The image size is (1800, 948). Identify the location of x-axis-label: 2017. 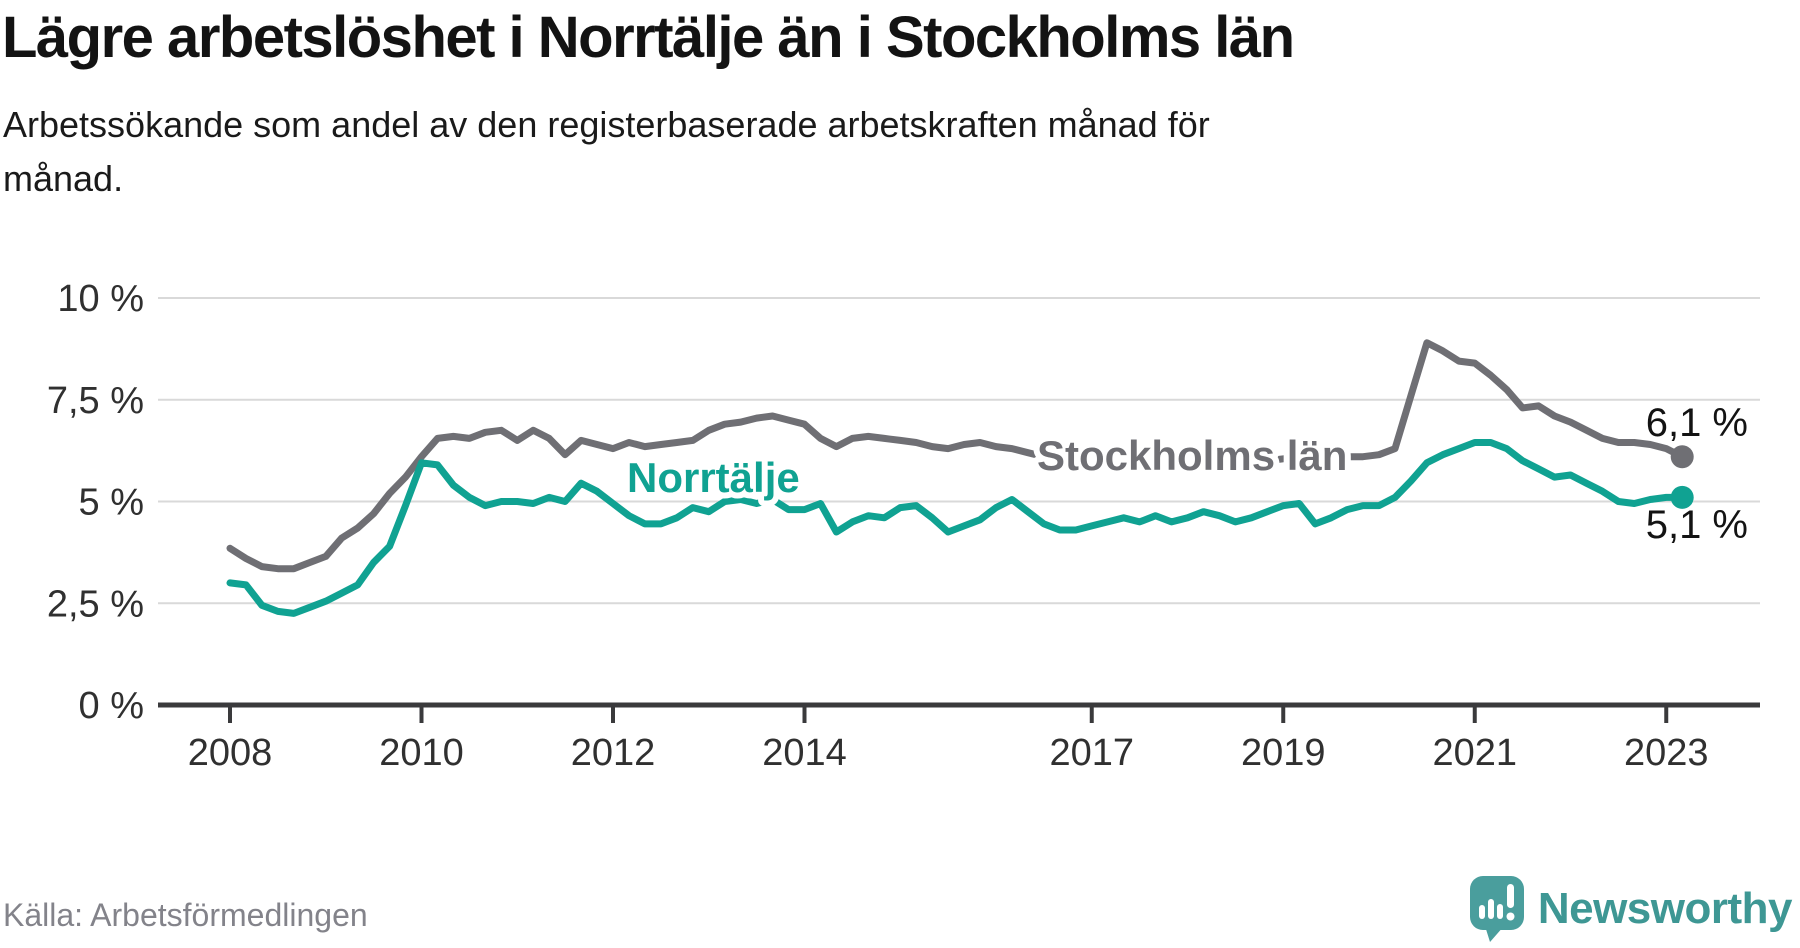
(1091, 753).